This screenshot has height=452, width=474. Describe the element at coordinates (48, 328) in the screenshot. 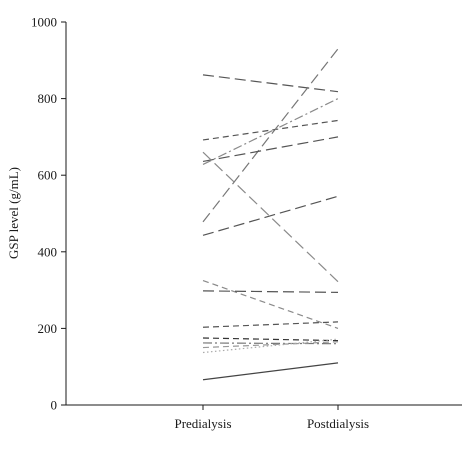

I see `y-tick-label: 200` at that location.